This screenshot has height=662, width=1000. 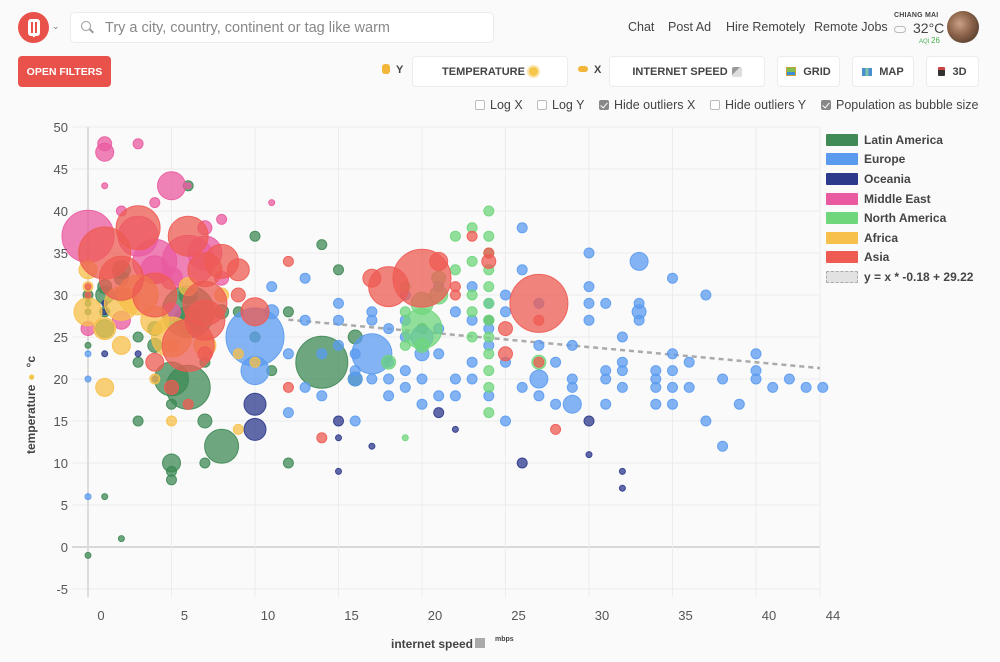 What do you see at coordinates (911, 160) in the screenshot?
I see `legend-item: Europe` at bounding box center [911, 160].